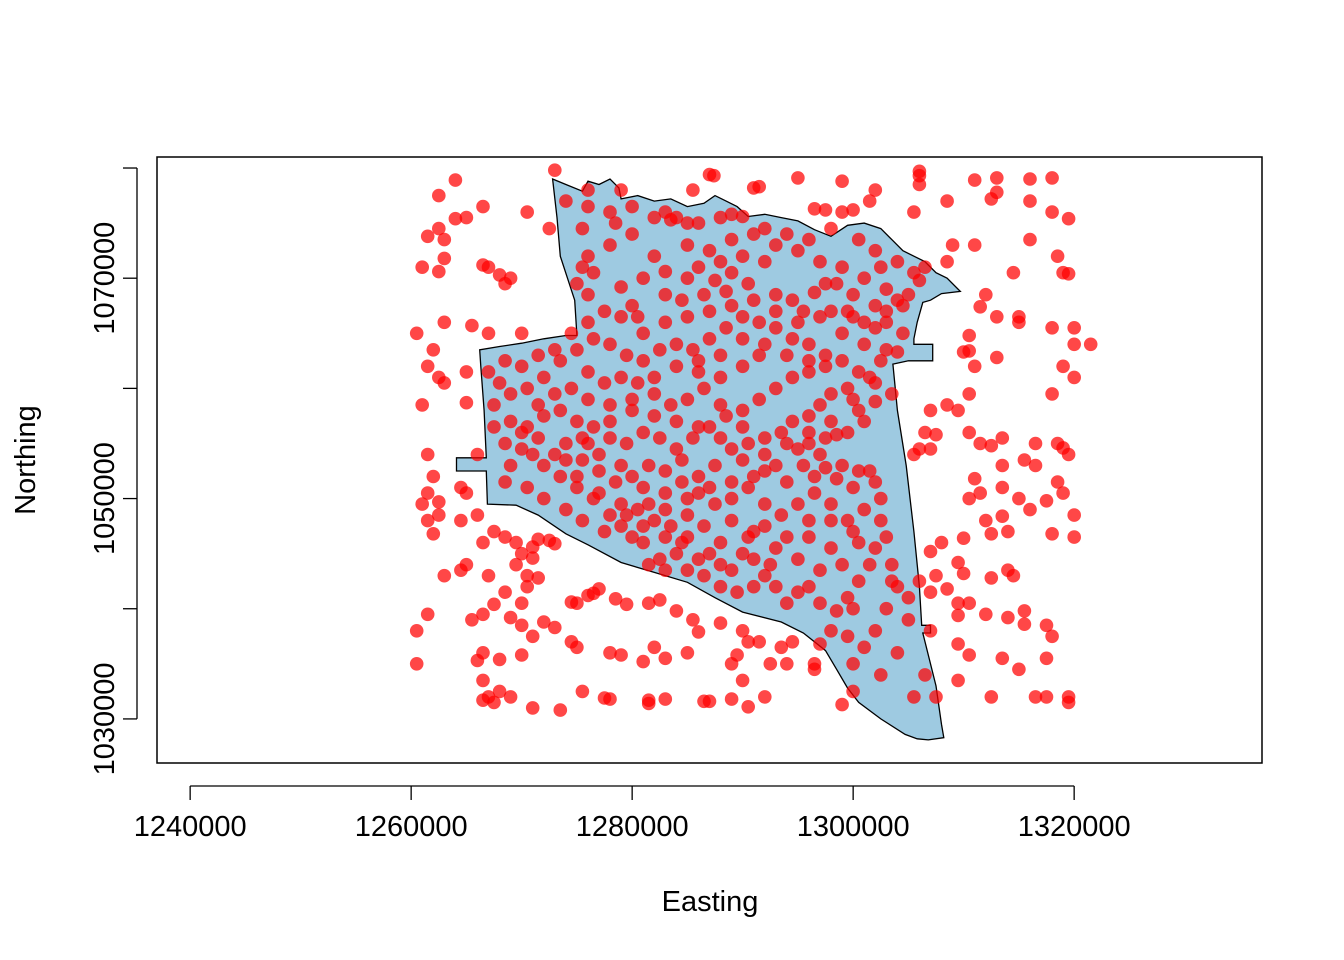  Describe the element at coordinates (632, 814) in the screenshot. I see `x-axis: 1240000 1260000 1280000 1300000 1320000` at that location.